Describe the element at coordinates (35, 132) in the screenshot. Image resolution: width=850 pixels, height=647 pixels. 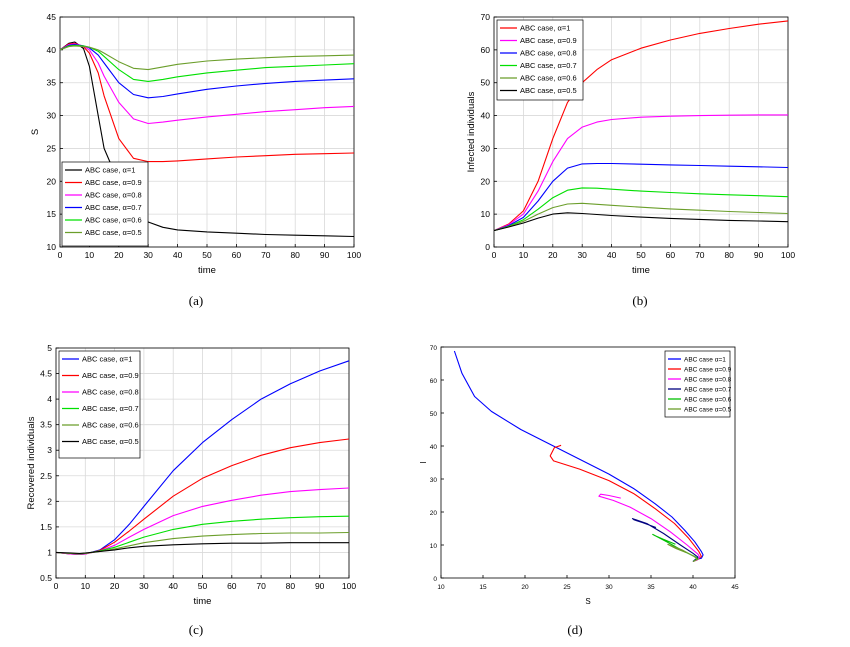
I see `panel-a-y-axis-label: S` at that location.